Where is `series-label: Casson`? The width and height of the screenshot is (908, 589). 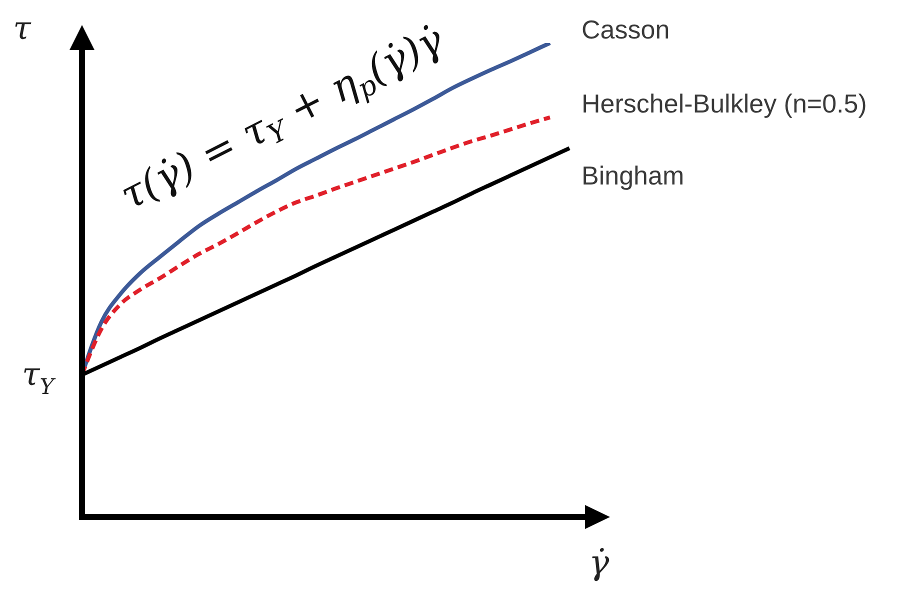
series-label: Casson is located at coordinates (626, 29).